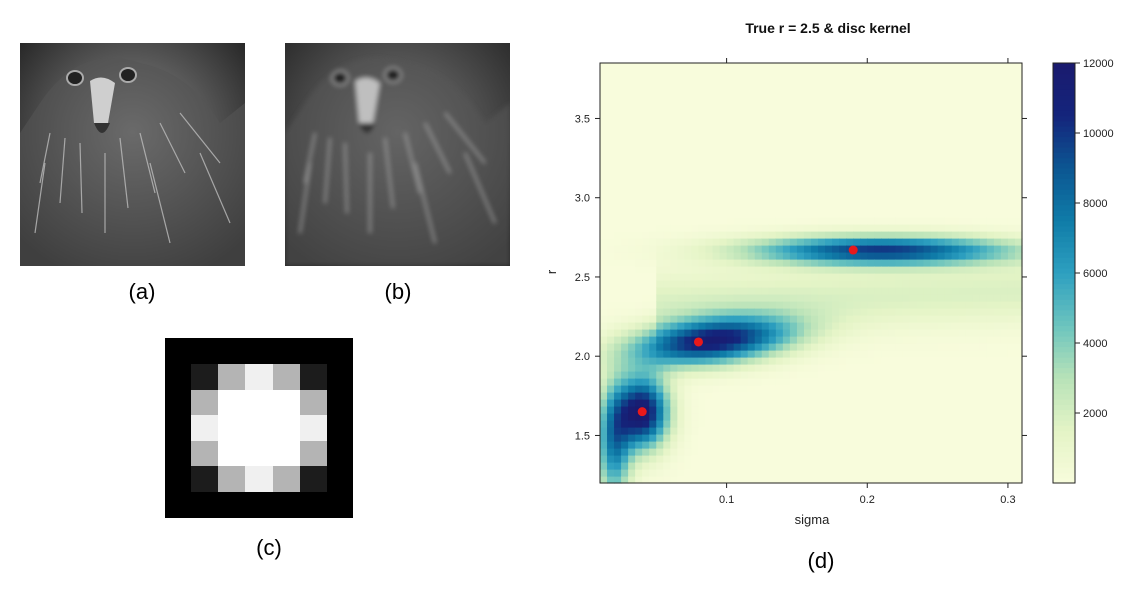 This screenshot has height=591, width=1141. Describe the element at coordinates (582, 199) in the screenshot. I see `y-tick-label: 3.0` at that location.